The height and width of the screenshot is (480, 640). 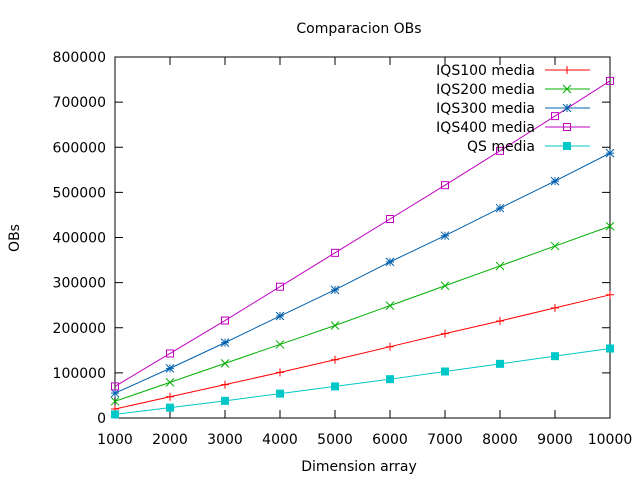 What do you see at coordinates (225, 440) in the screenshot?
I see `x-tick-label: 3000` at bounding box center [225, 440].